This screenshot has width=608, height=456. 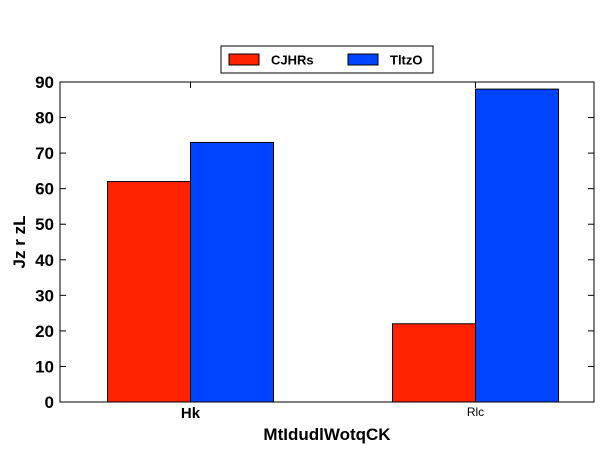 I want to click on y-tick-label: 40, so click(x=44, y=260).